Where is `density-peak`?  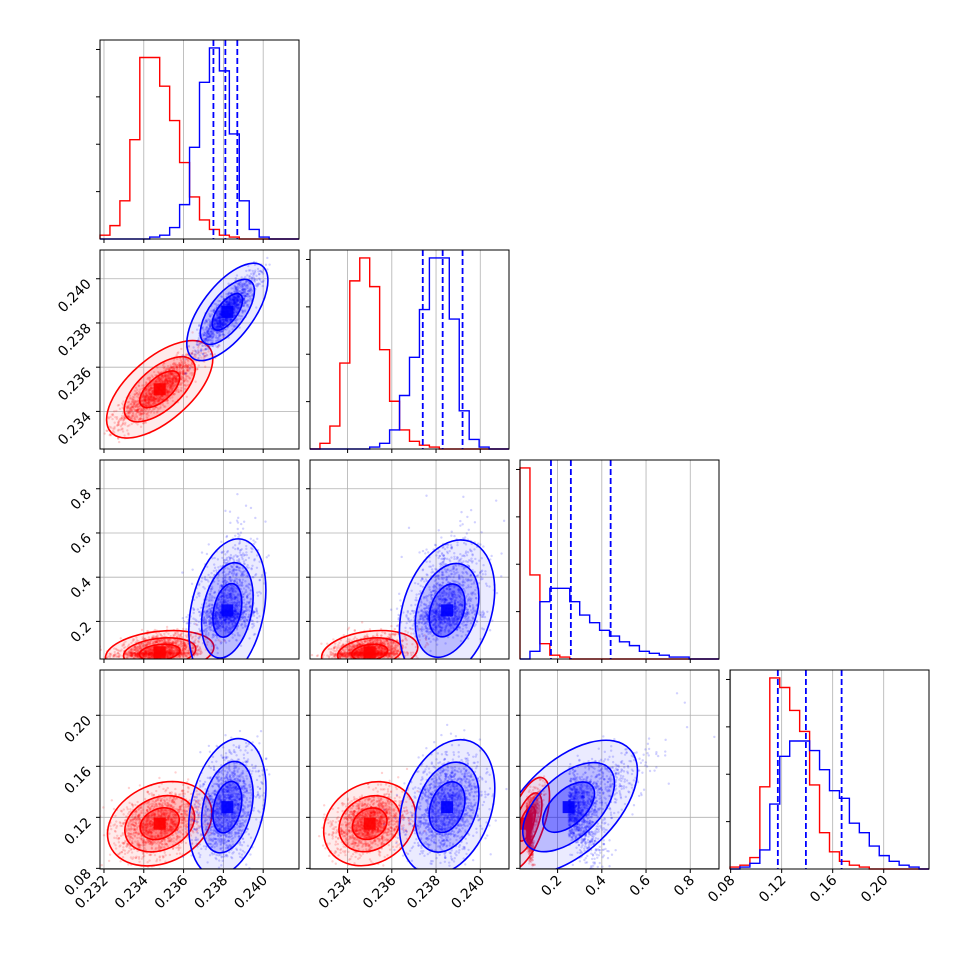 density-peak is located at coordinates (227, 311).